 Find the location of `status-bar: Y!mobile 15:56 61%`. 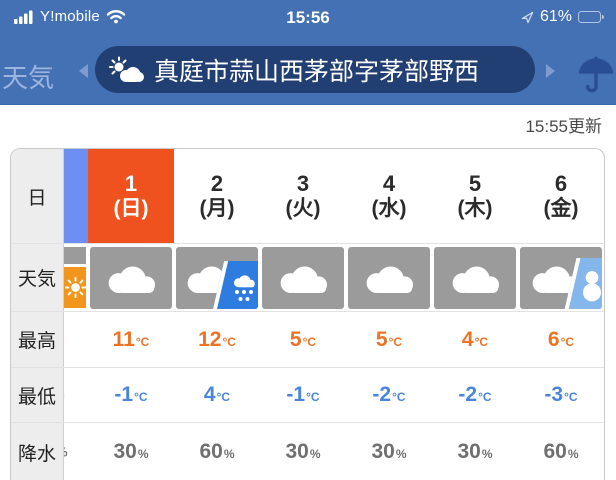

status-bar: Y!mobile 15:56 61% is located at coordinates (308, 17).